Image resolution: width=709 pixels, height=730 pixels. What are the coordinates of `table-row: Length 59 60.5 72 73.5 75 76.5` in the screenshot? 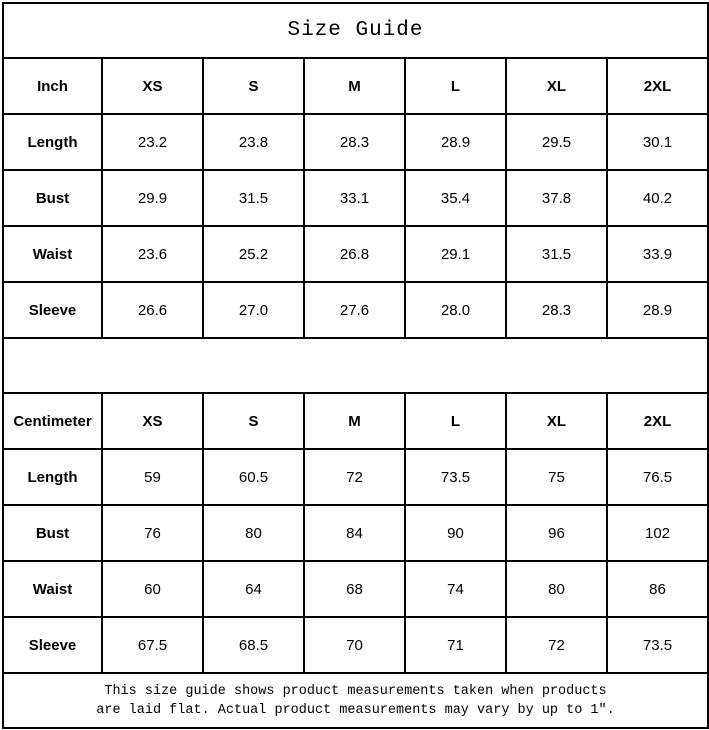 It's located at (355, 477).